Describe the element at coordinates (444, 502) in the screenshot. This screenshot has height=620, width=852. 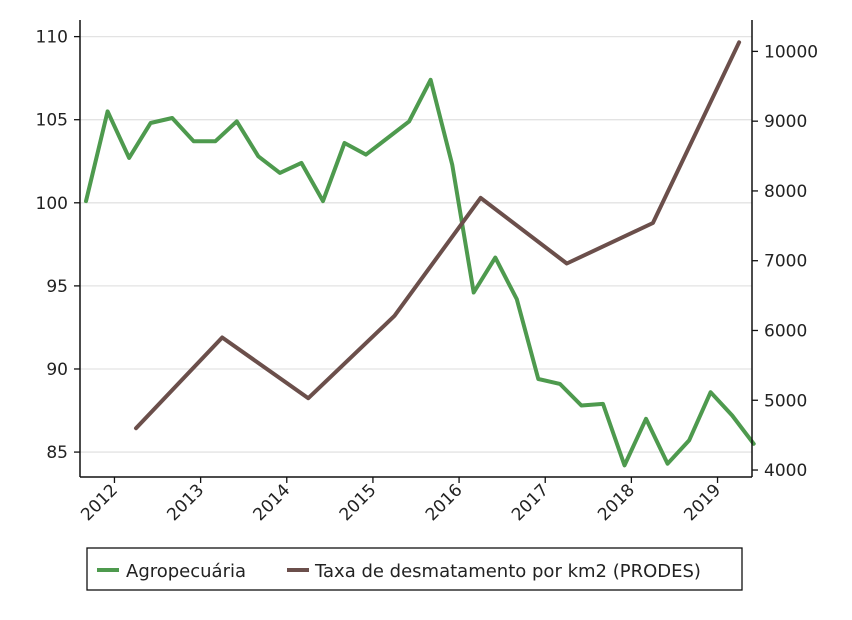
I see `x-tick-label: 2016` at that location.